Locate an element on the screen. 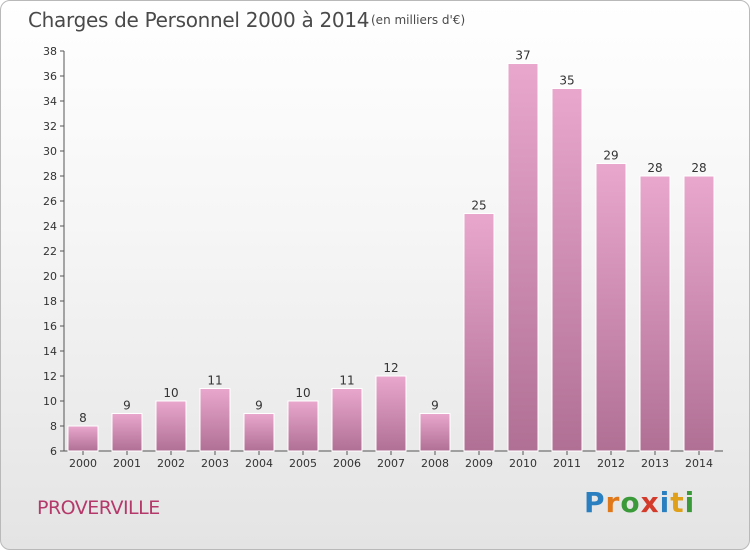  y-tick-label: 22 is located at coordinates (50, 251).